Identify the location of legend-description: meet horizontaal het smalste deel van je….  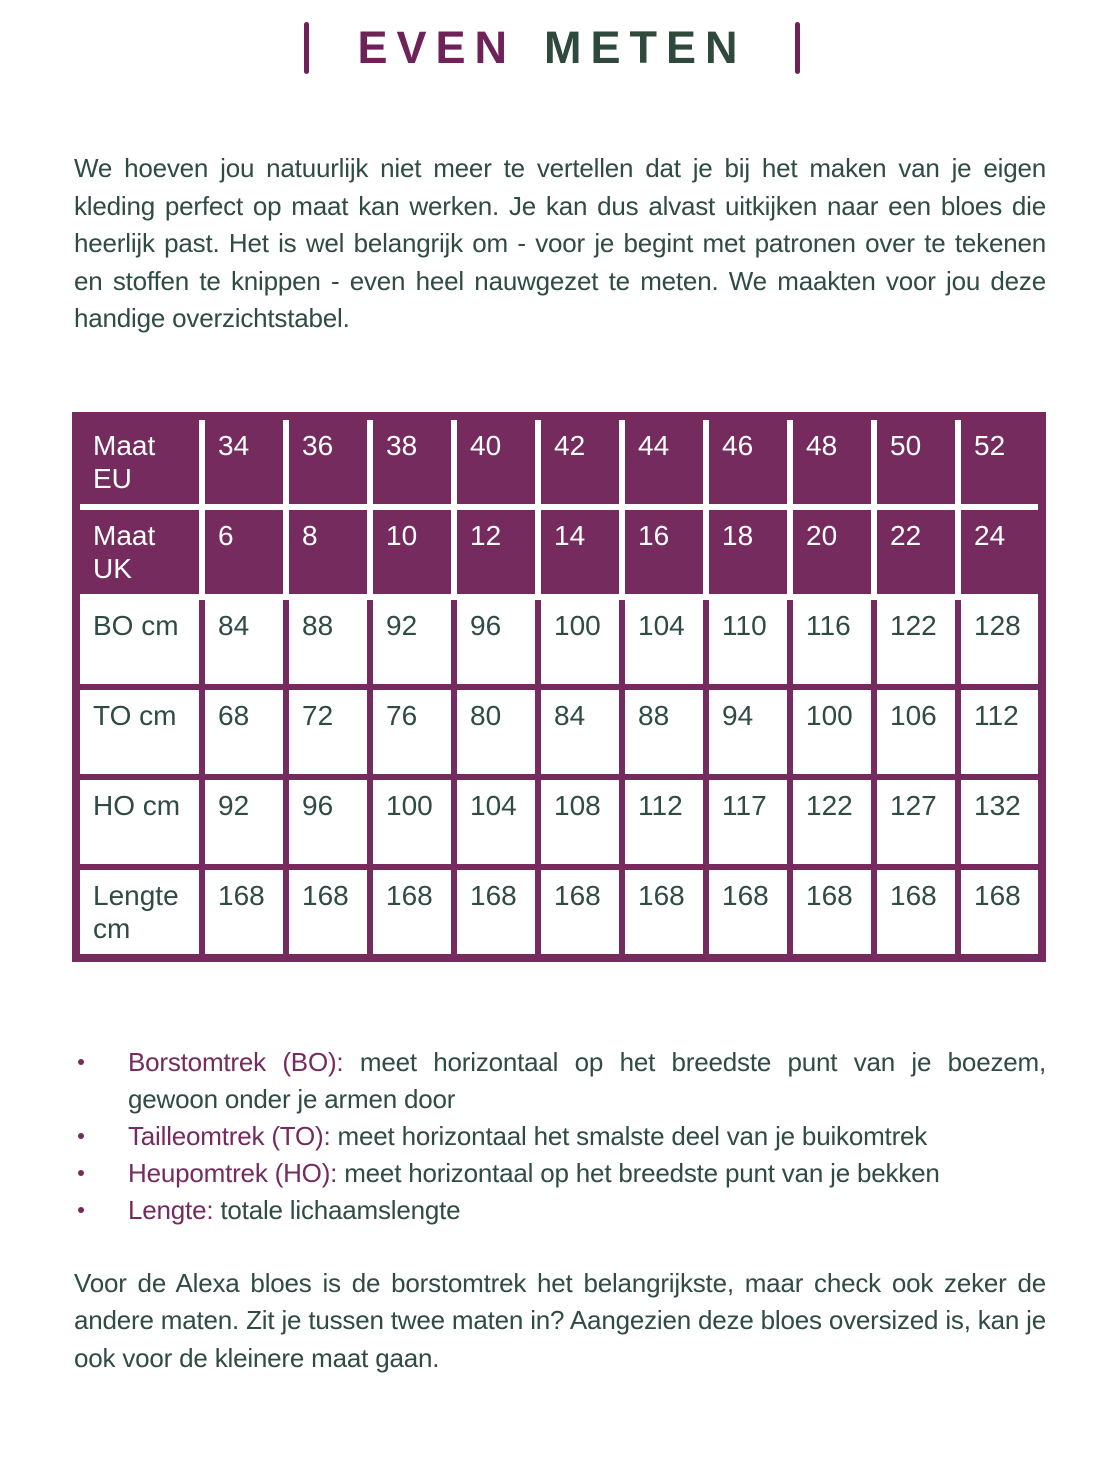
(629, 1135).